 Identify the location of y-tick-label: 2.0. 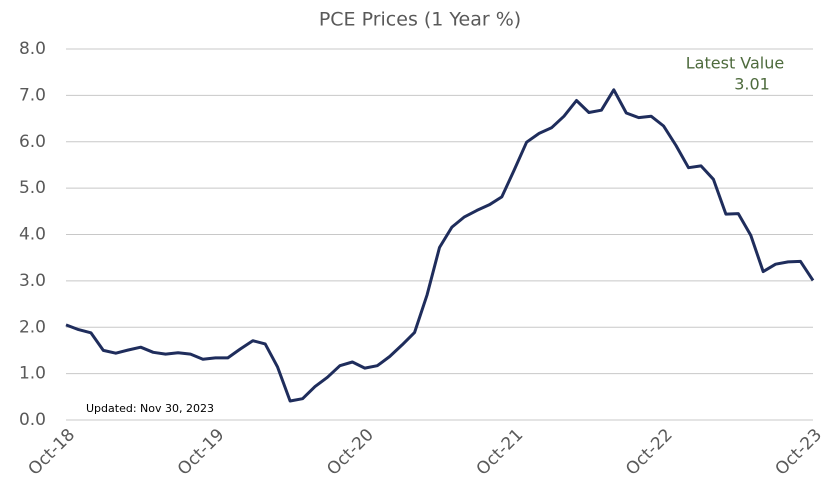
(32, 327).